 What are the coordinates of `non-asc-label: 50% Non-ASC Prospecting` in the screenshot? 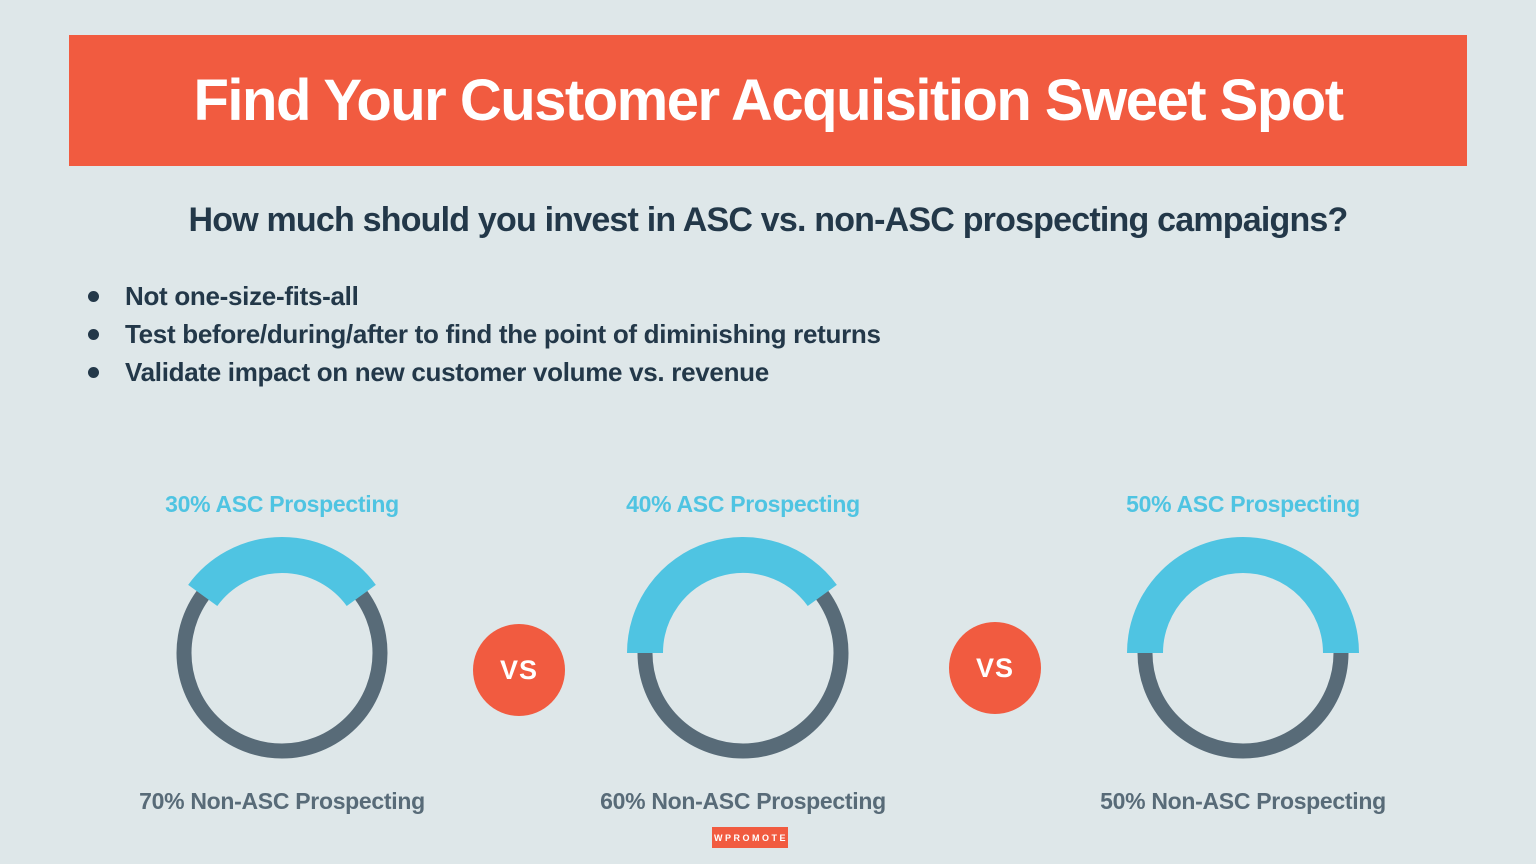 It's located at (1243, 801).